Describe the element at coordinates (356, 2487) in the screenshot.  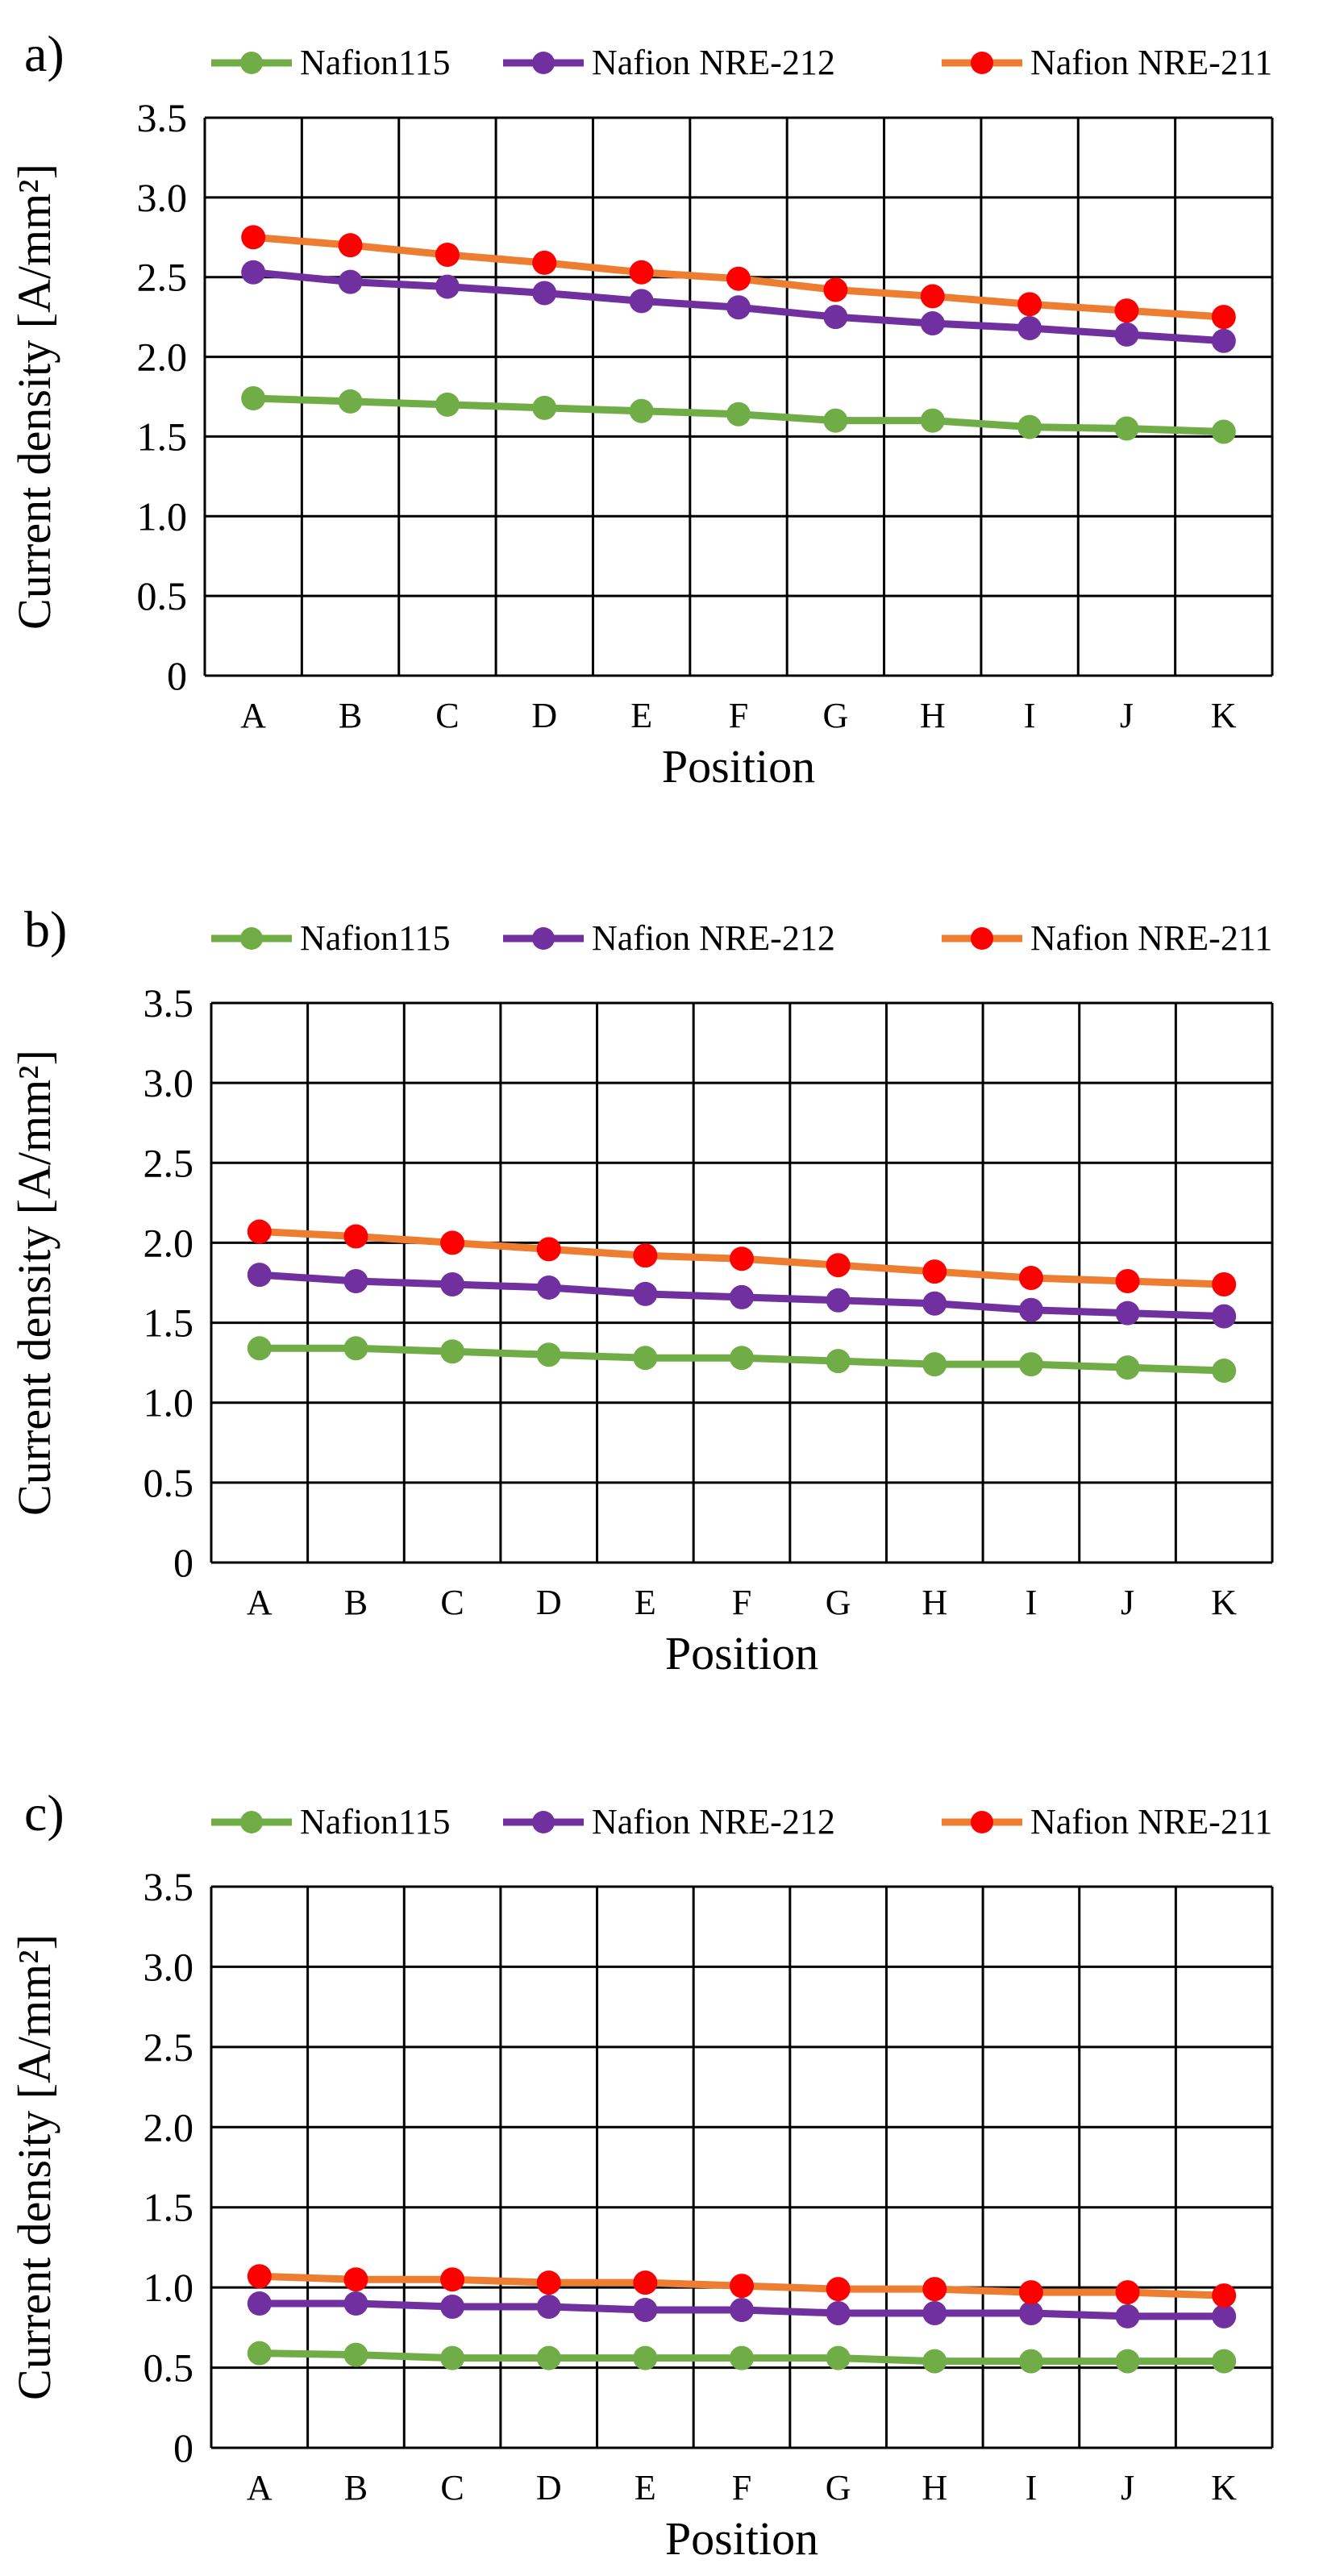
I see `x-tick-label: B` at that location.